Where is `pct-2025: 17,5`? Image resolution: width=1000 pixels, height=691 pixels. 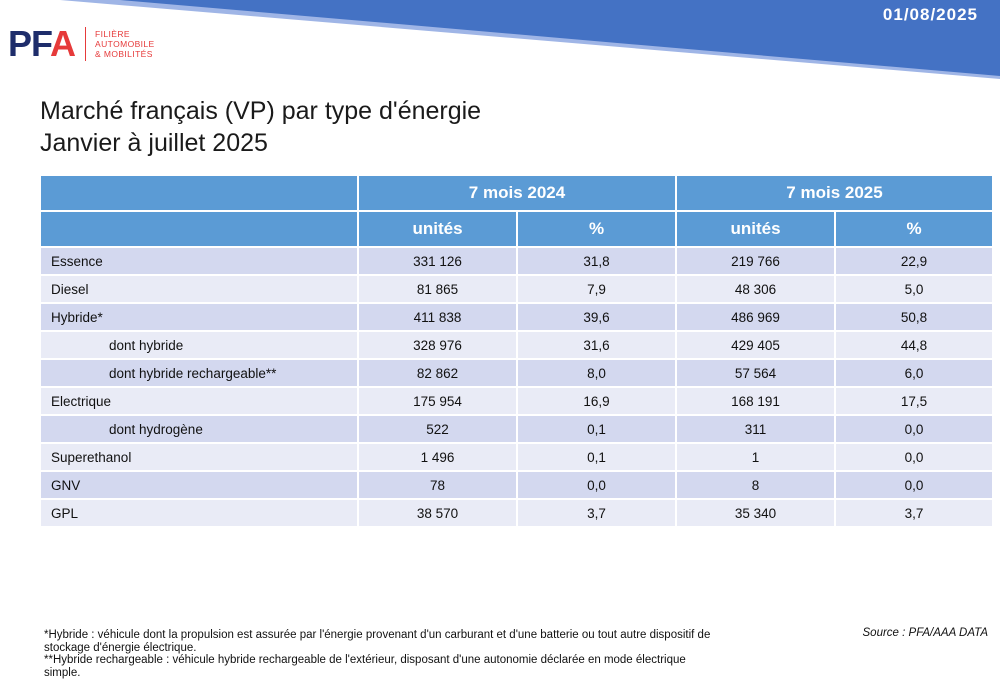 pct-2025: 17,5 is located at coordinates (914, 401).